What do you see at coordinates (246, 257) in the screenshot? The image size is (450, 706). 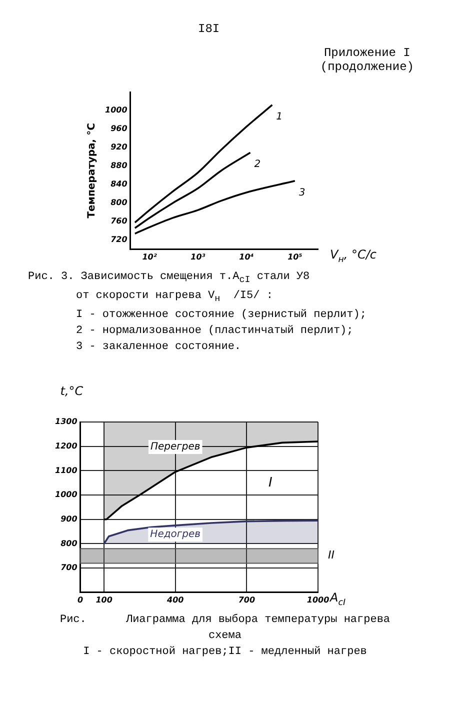 I see `x-tick-label: 10⁴` at bounding box center [246, 257].